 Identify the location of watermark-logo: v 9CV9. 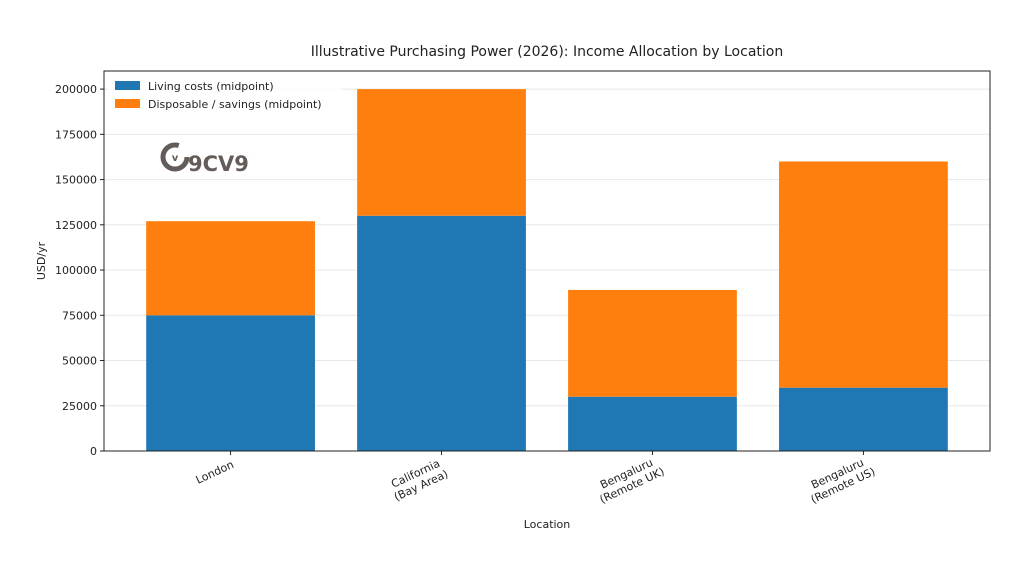
(204, 159).